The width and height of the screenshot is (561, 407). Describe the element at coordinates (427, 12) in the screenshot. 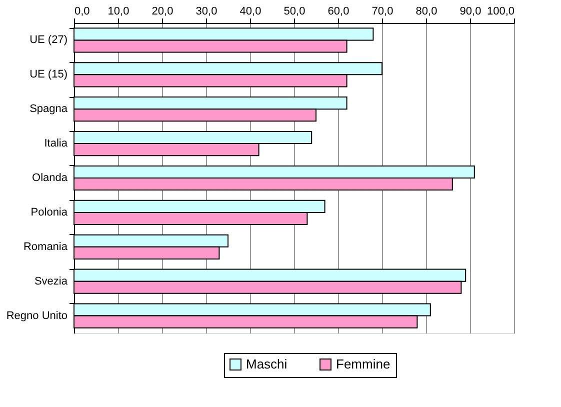

I see `x-tick-label: 80,0` at that location.